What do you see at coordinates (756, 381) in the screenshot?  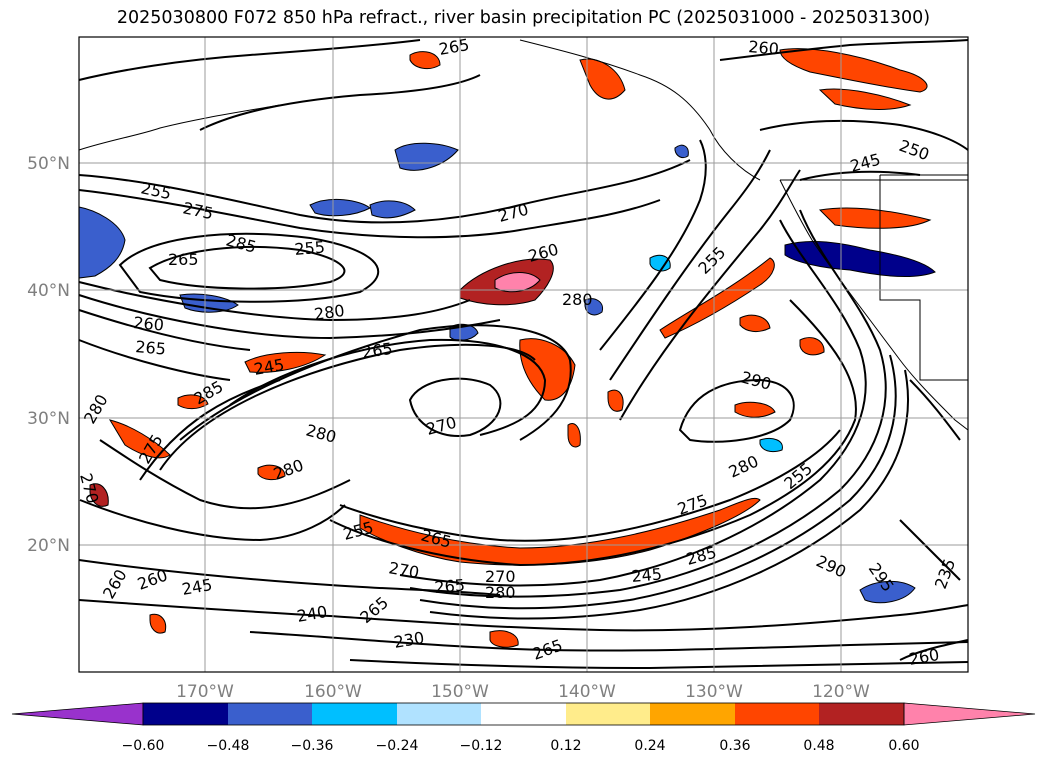 I see `contour-label: 290` at bounding box center [756, 381].